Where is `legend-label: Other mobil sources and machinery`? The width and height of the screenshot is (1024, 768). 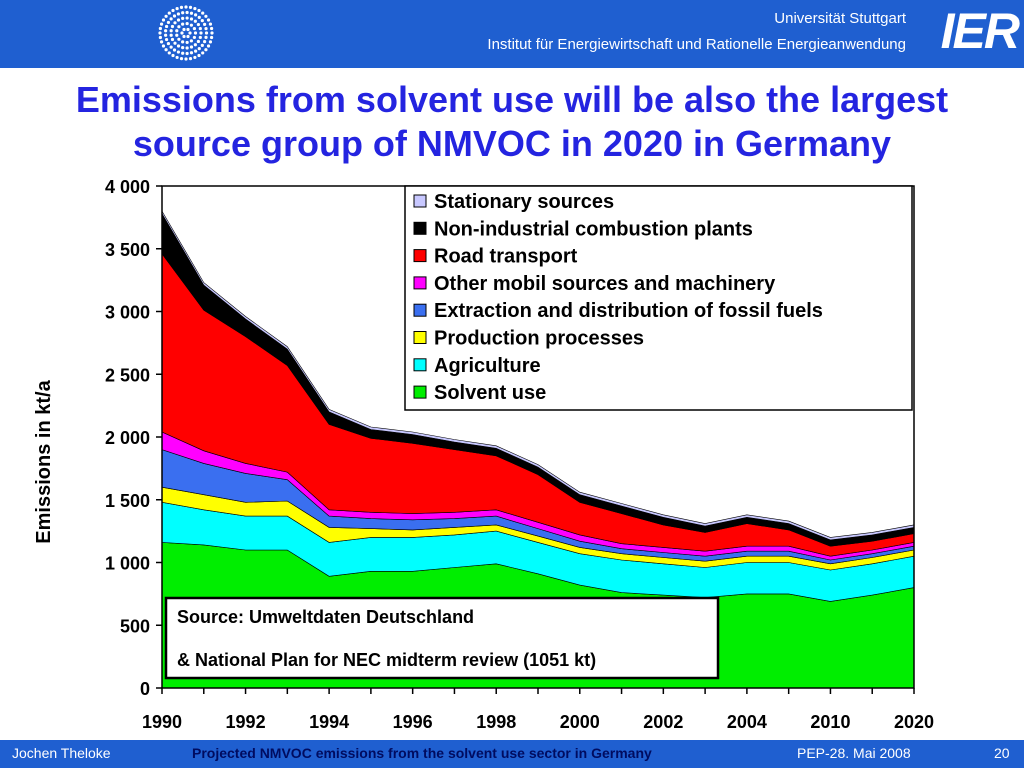
legend-label: Other mobil sources and machinery is located at coordinates (605, 284).